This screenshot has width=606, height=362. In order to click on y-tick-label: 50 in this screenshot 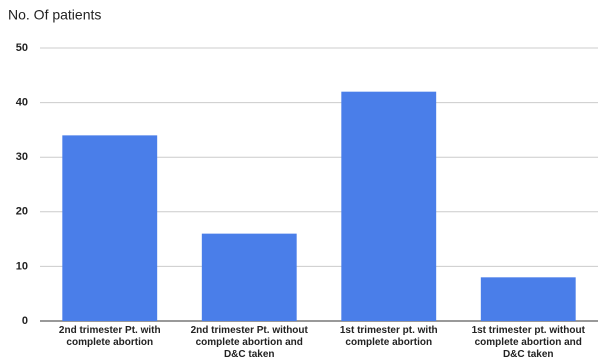, I will do `click(22, 48)`.